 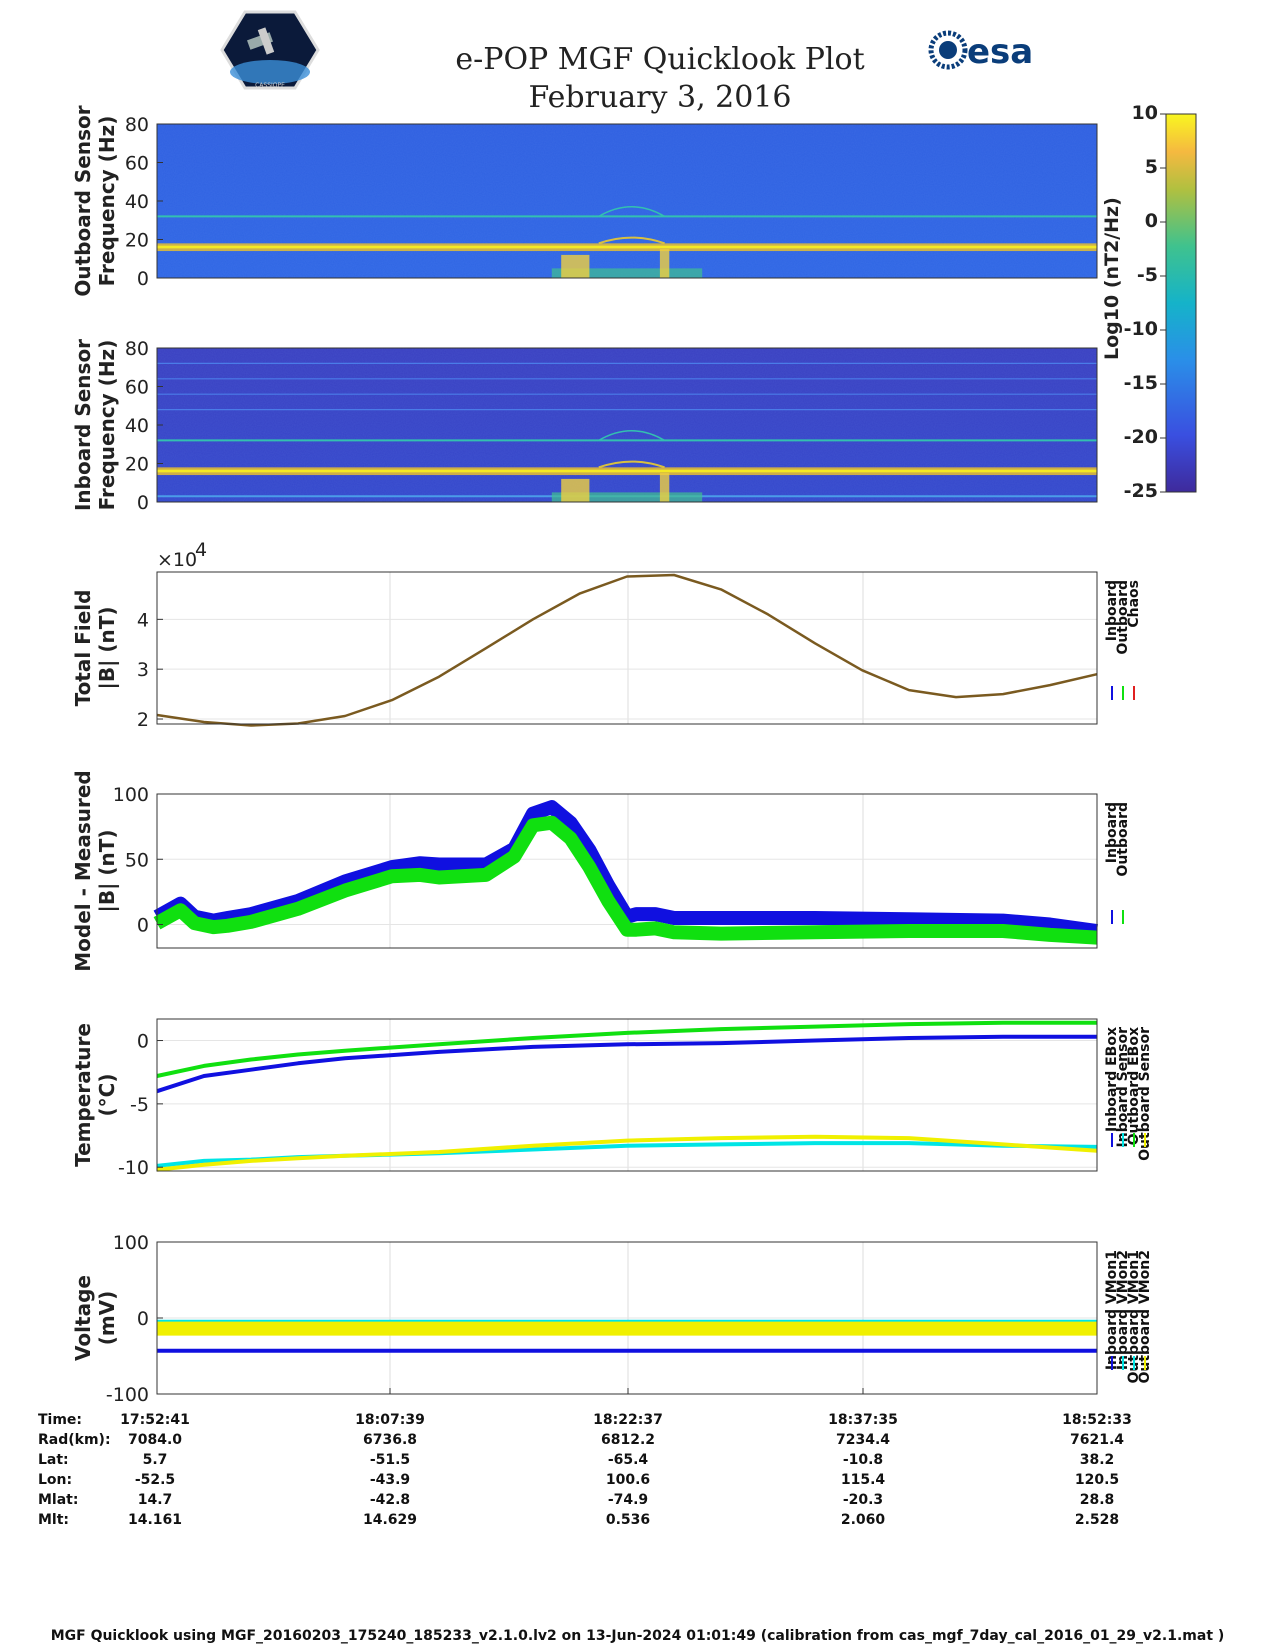 I want to click on y-axis-label-line1: Temperature, so click(x=83, y=1095).